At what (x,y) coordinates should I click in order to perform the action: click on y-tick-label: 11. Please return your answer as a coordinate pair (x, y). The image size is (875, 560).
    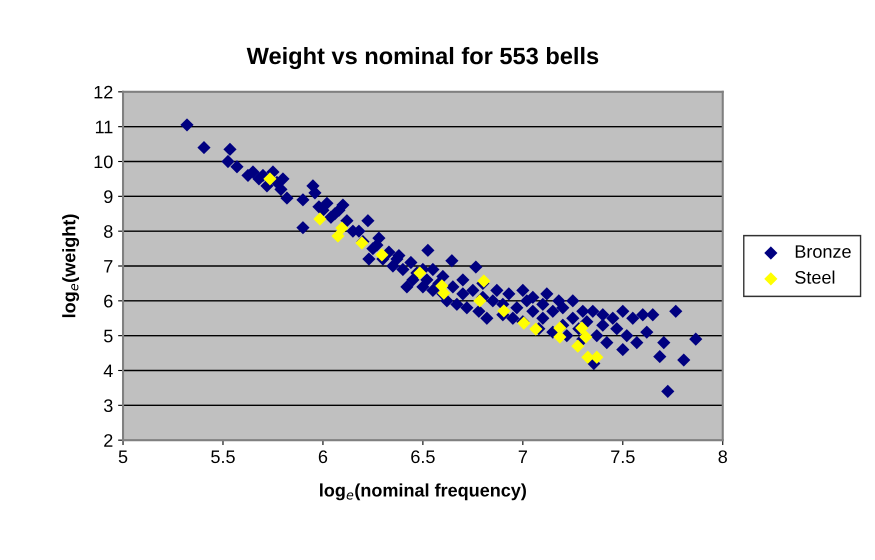
    Looking at the image, I should click on (104, 127).